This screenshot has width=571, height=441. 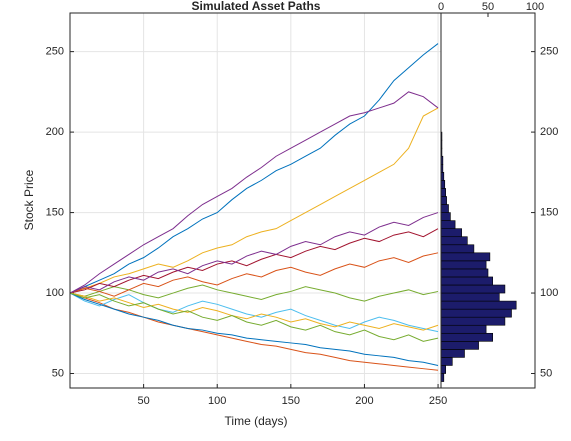 What do you see at coordinates (364, 401) in the screenshot?
I see `x-tick-label: 200` at bounding box center [364, 401].